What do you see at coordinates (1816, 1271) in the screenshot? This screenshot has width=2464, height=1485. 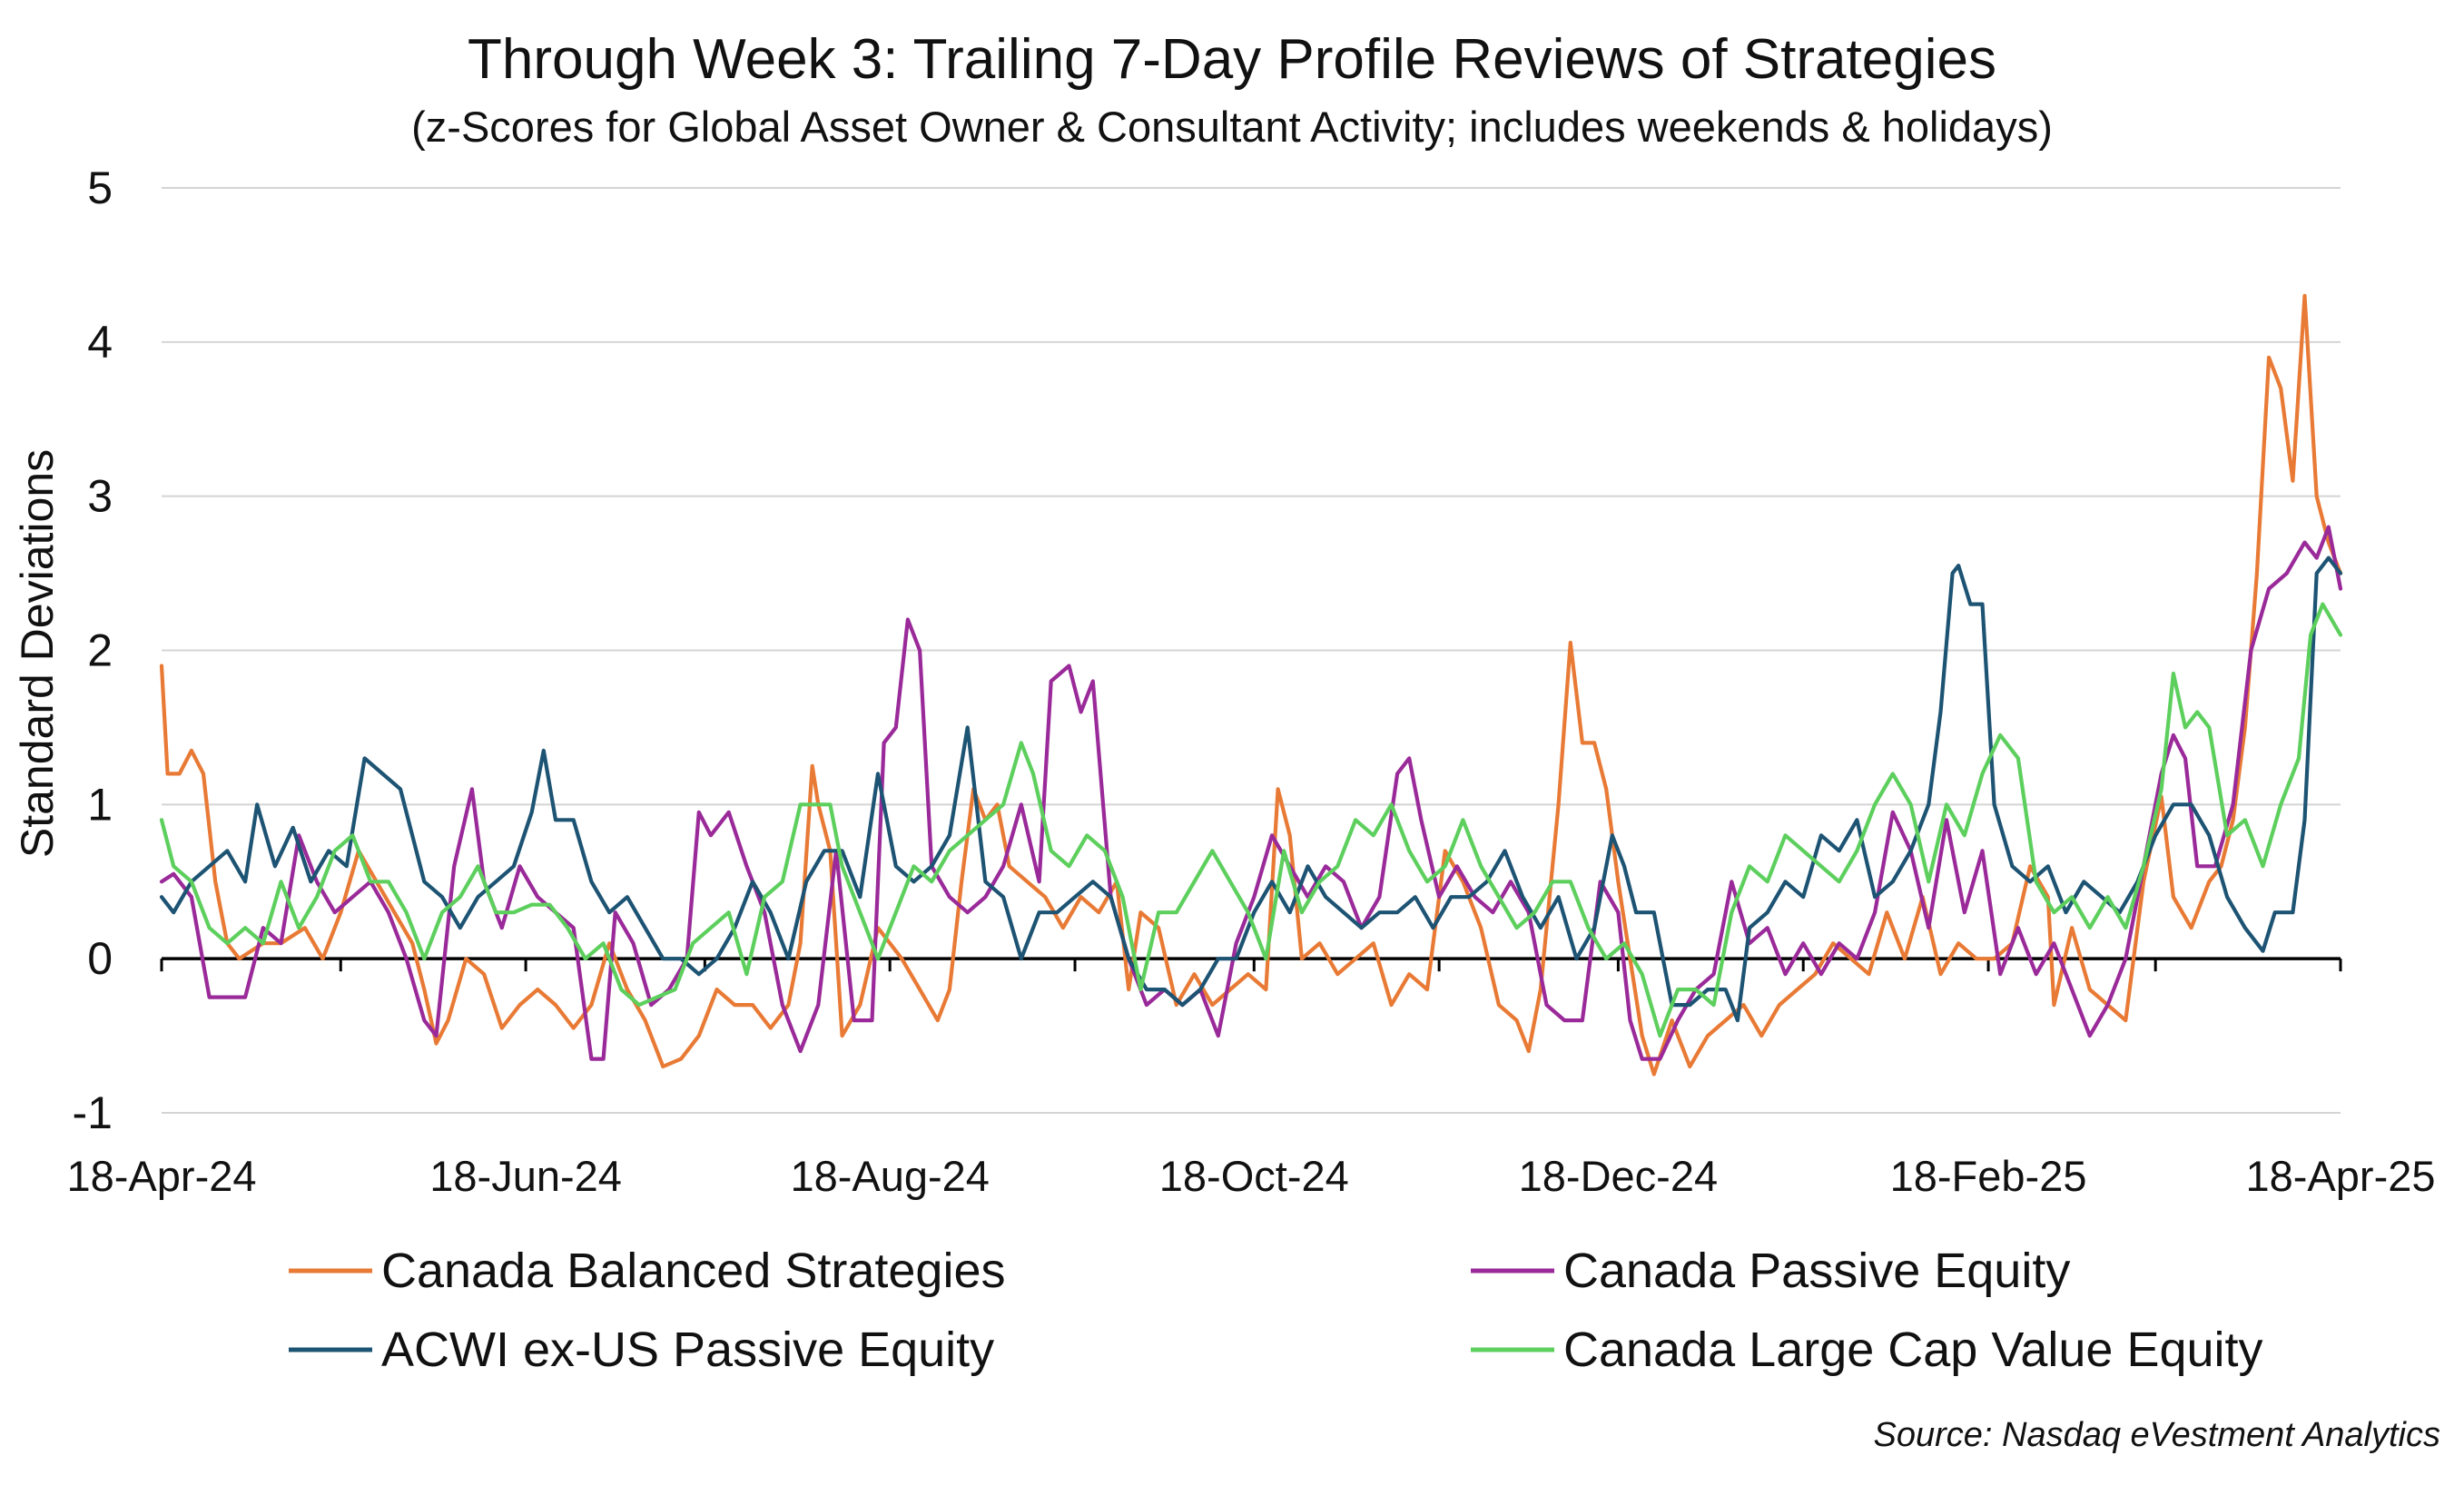 I see `legend-label: Canada Passive Equity` at bounding box center [1816, 1271].